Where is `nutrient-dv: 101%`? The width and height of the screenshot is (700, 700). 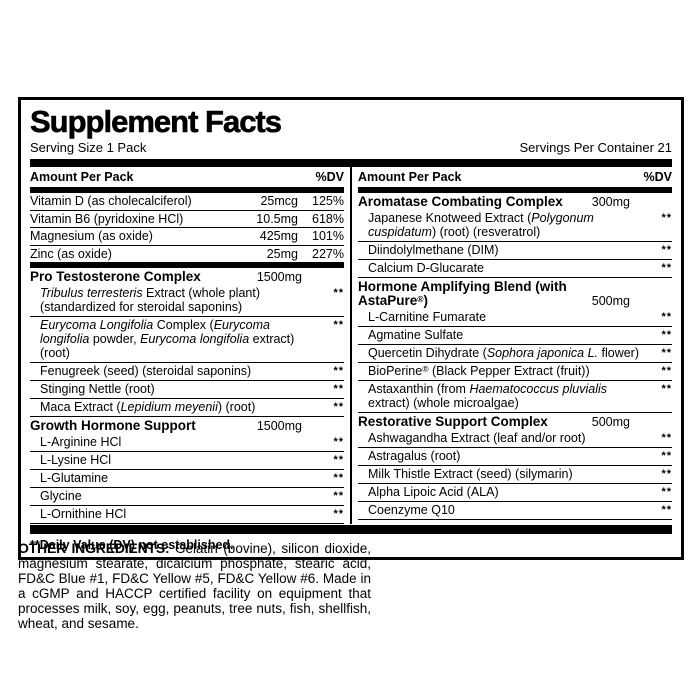
nutrient-dv: 101% is located at coordinates (328, 236).